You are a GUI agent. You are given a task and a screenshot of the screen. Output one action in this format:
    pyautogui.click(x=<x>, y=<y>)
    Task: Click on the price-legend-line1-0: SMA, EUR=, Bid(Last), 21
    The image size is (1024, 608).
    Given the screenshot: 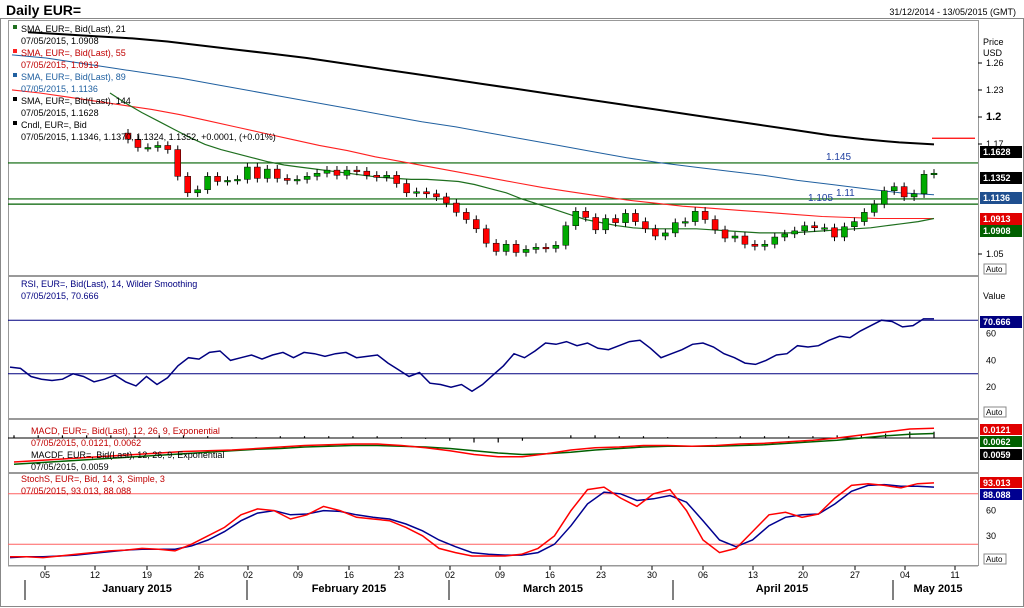 What is the action you would take?
    pyautogui.click(x=73, y=29)
    